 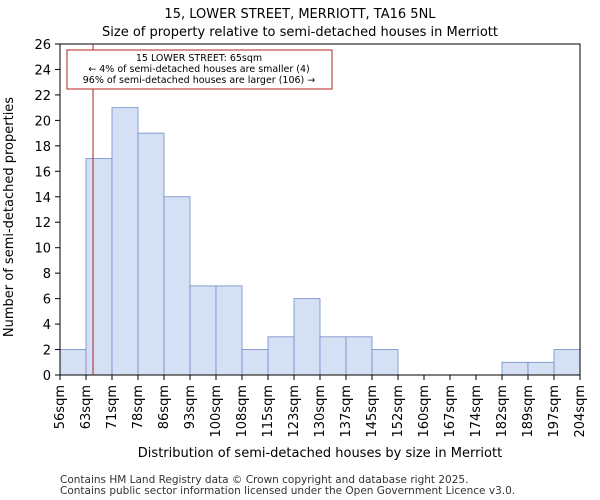 I want to click on x-tick-label: 78sqm, so click(x=138, y=407).